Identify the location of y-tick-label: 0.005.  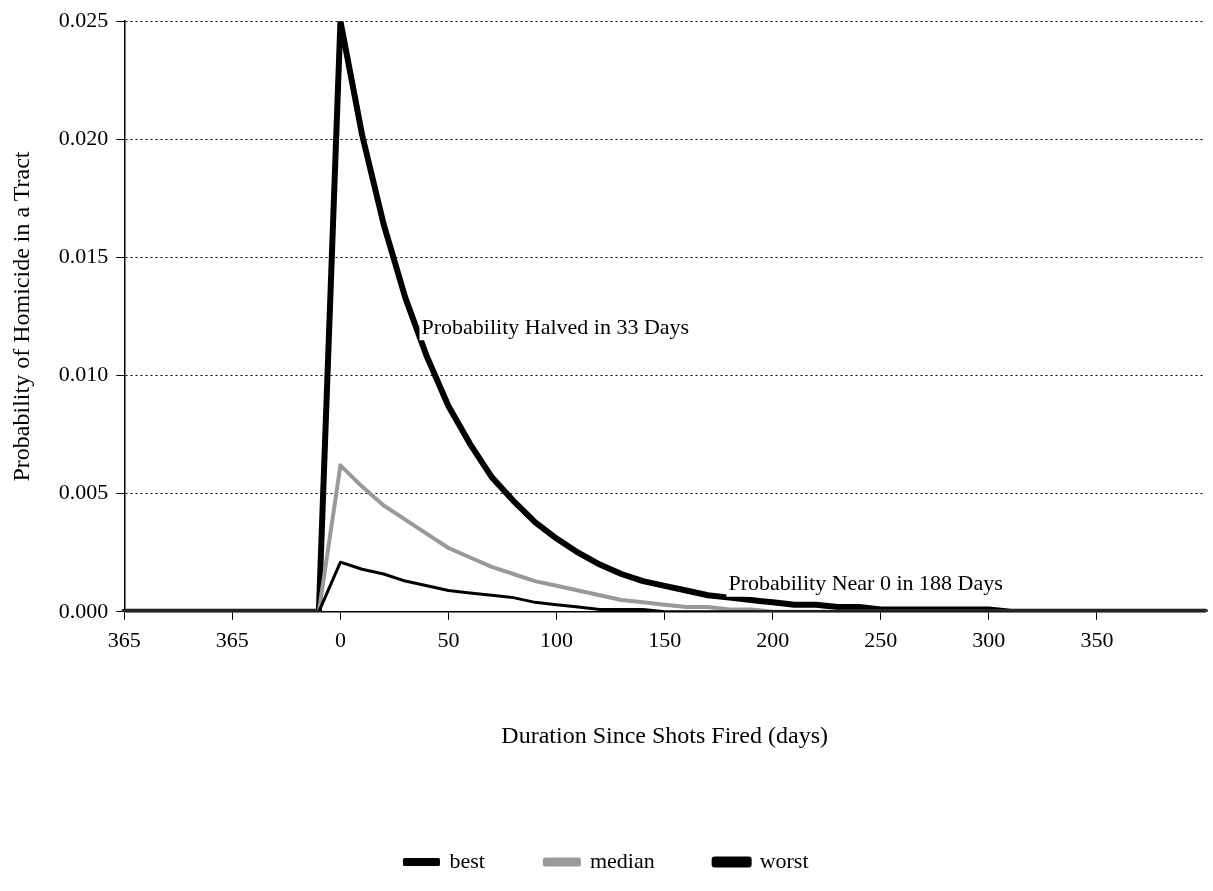
(83, 492).